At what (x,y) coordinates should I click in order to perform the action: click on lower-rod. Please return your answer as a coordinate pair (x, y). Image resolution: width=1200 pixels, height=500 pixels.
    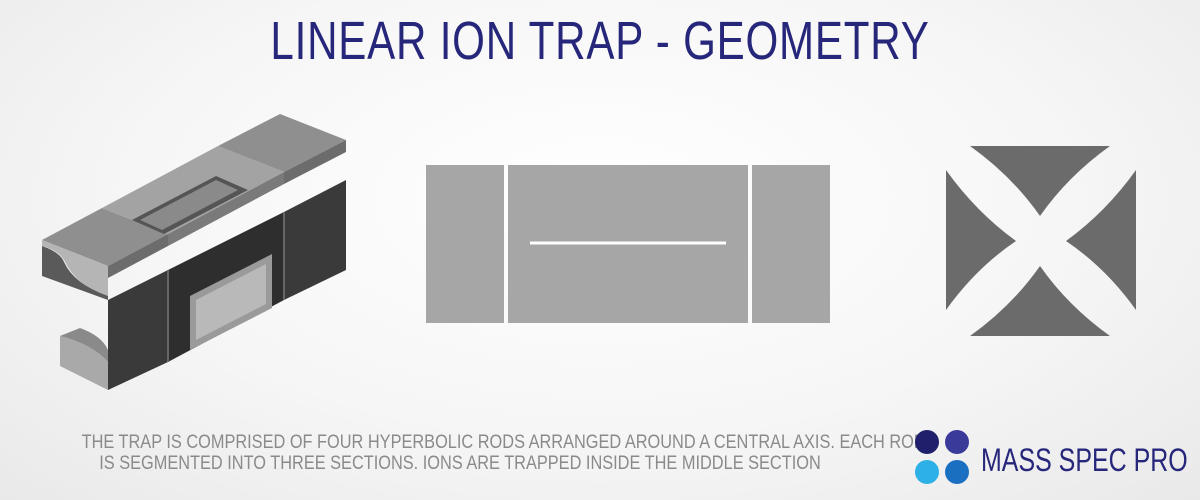
    Looking at the image, I should click on (203, 285).